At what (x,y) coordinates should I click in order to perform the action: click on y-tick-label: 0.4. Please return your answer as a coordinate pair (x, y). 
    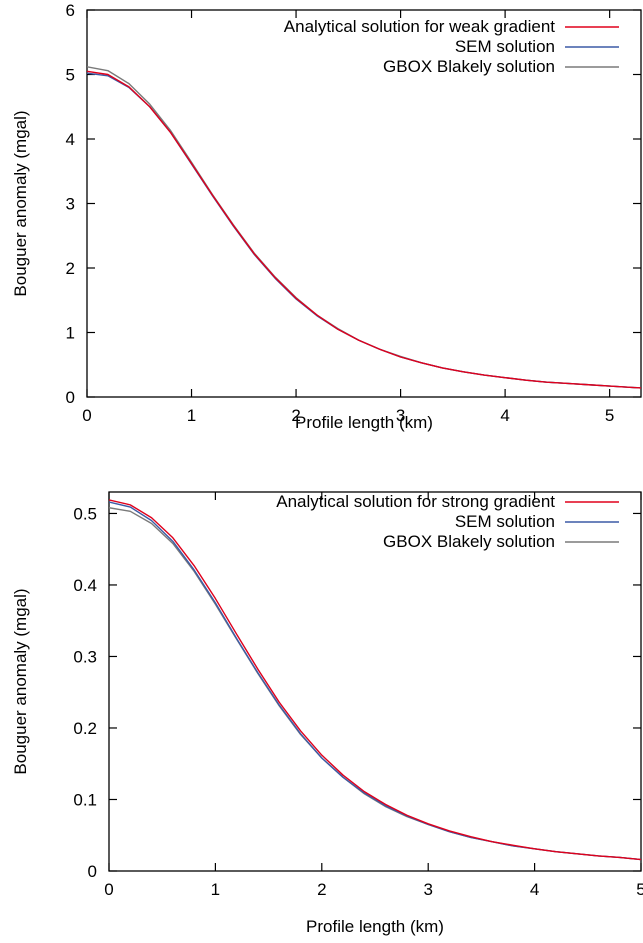
    Looking at the image, I should click on (85, 585).